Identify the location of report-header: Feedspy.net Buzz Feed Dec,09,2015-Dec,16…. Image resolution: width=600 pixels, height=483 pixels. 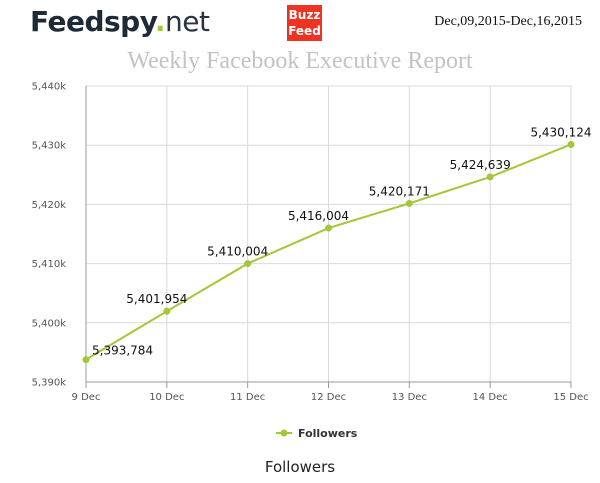
(300, 24).